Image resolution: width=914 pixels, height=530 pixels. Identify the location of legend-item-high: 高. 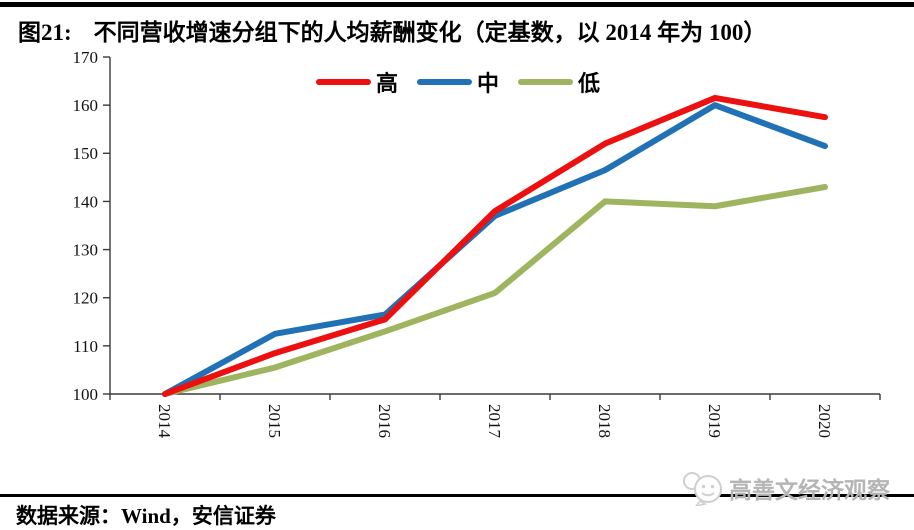
(356, 82).